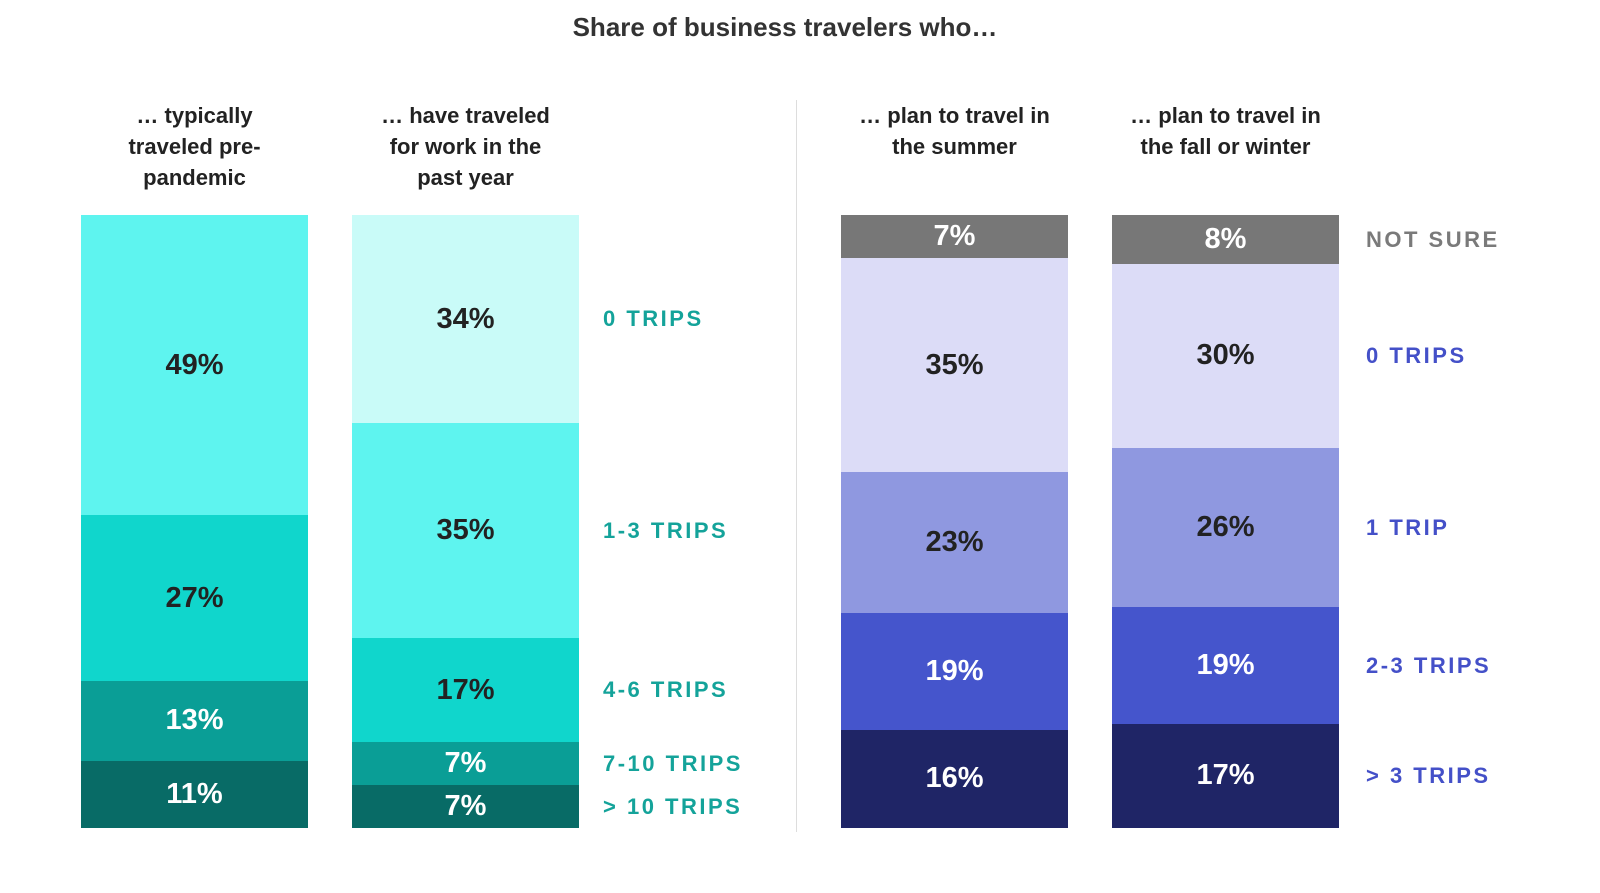  What do you see at coordinates (673, 806) in the screenshot?
I see `legend-label: > 10 TRIPS` at bounding box center [673, 806].